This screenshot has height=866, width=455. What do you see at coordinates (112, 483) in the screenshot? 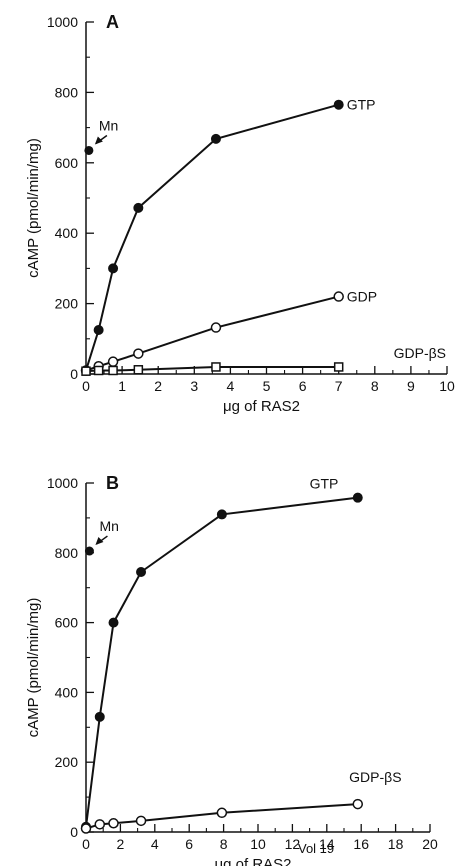
I see `panel-label: B` at bounding box center [112, 483].